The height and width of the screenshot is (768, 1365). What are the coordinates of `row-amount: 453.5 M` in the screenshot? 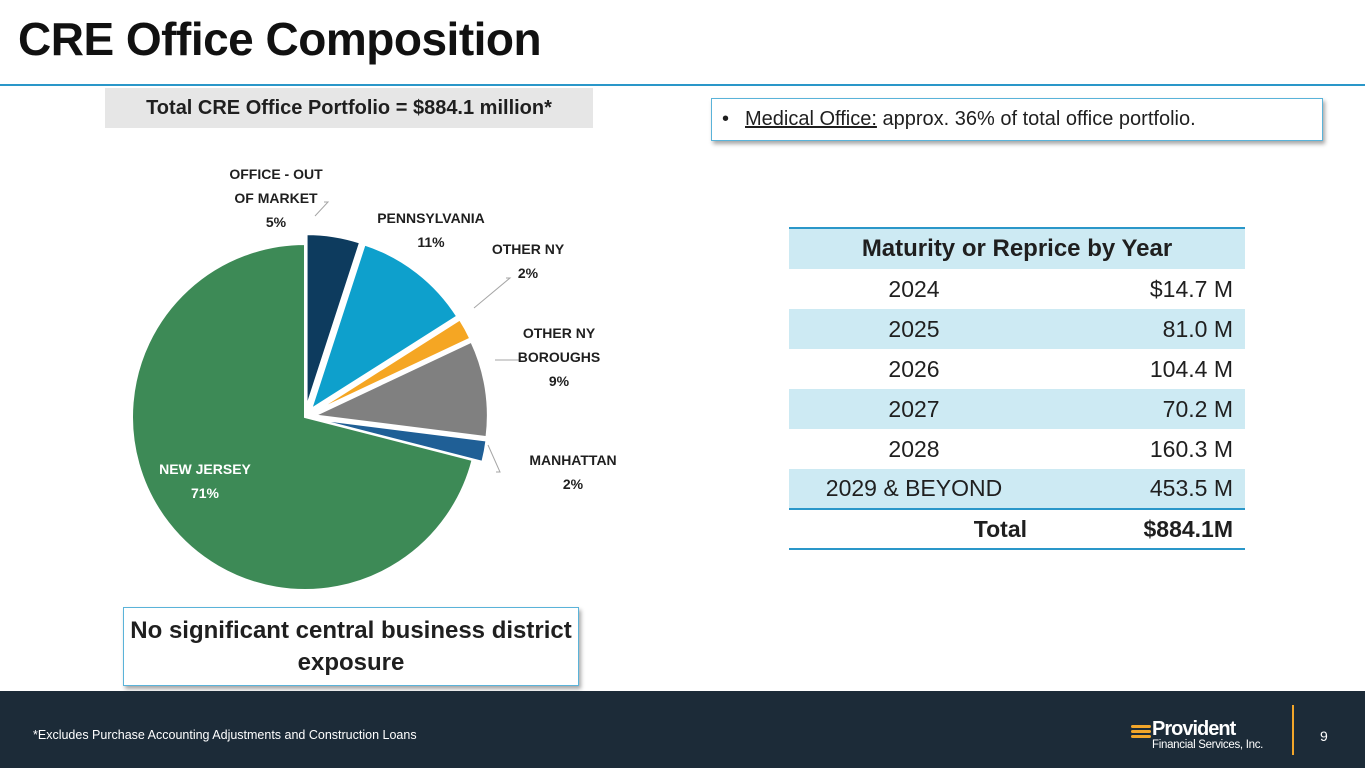 It's located at (1142, 489).